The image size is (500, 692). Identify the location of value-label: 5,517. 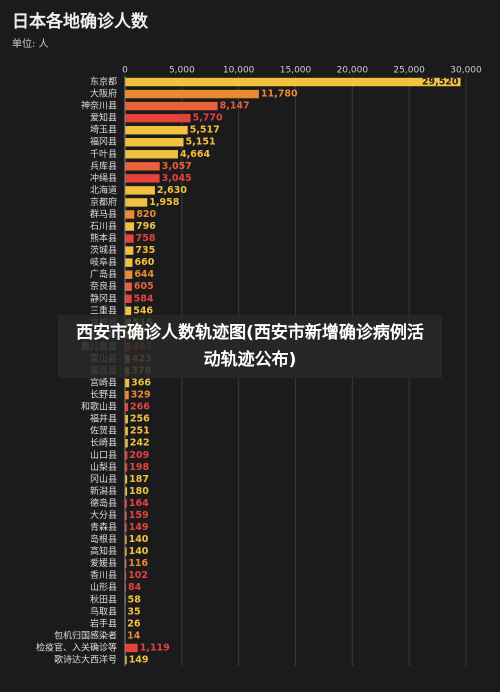
(205, 130).